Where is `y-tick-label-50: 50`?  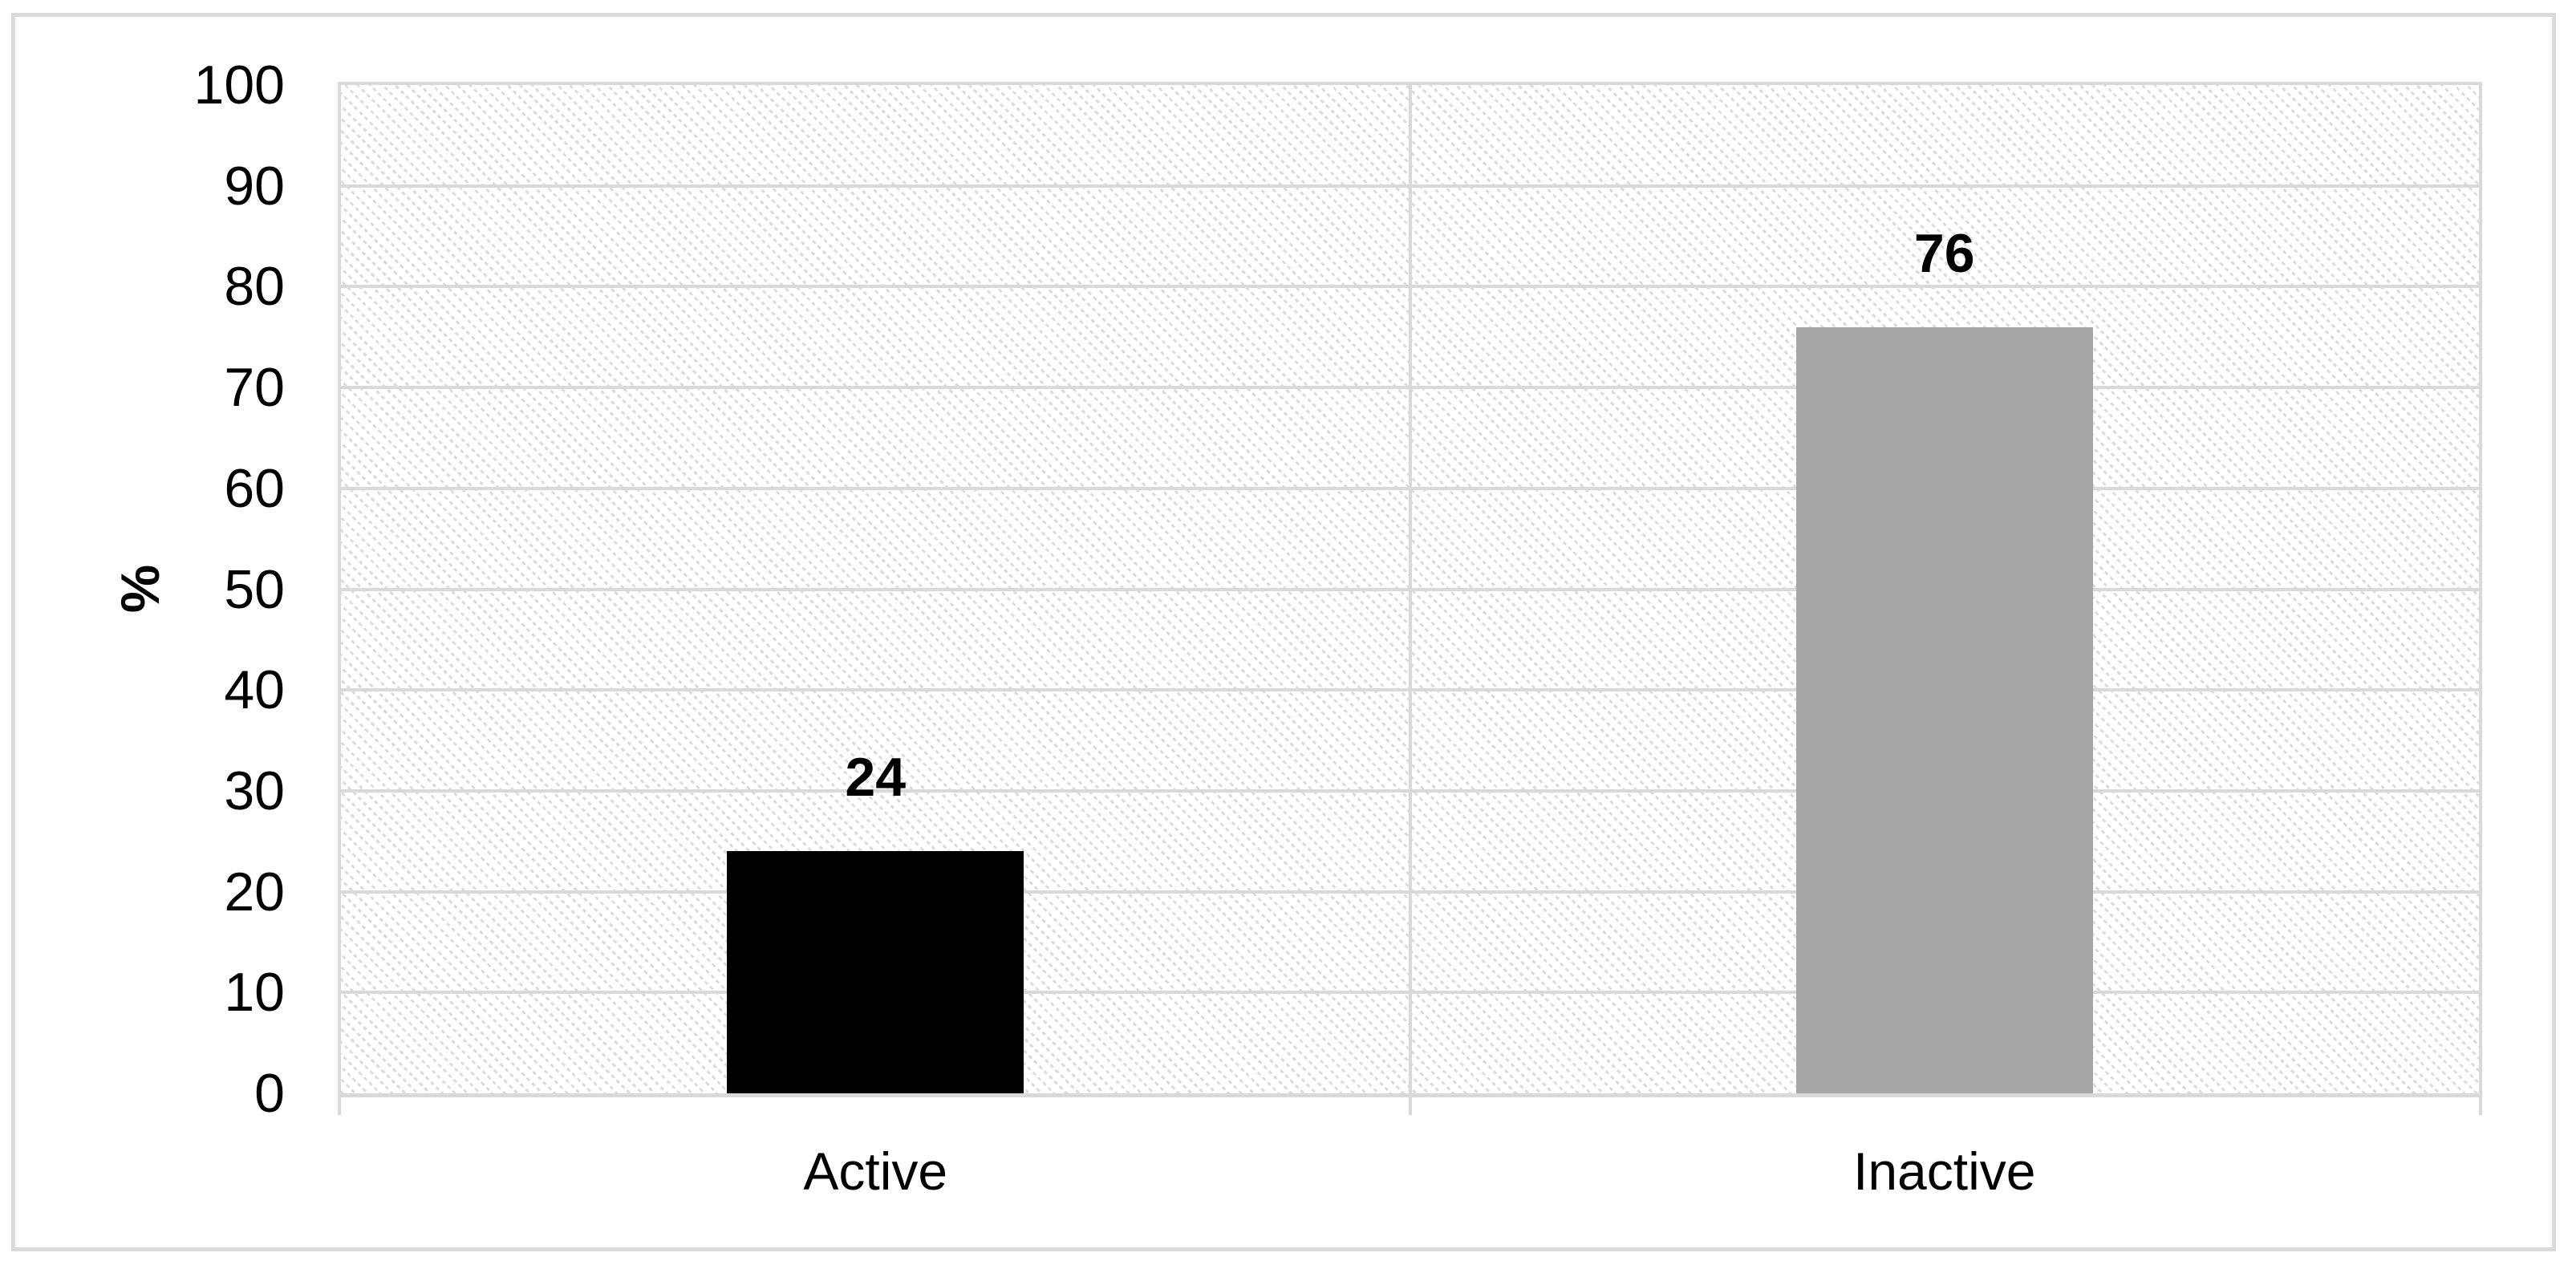 y-tick-label-50: 50 is located at coordinates (254, 589).